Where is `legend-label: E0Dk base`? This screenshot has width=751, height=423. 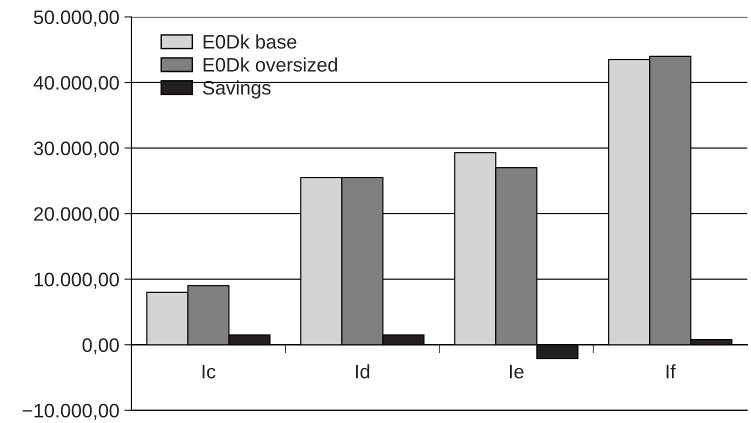
legend-label: E0Dk base is located at coordinates (250, 41).